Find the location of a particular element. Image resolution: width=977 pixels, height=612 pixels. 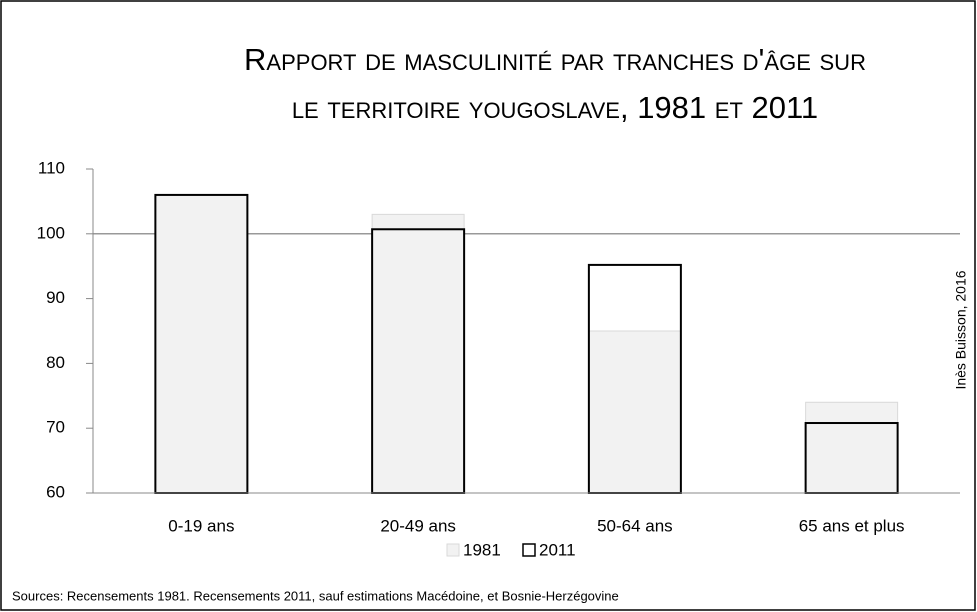

x-tick-label: 65 ans et plus is located at coordinates (852, 525).